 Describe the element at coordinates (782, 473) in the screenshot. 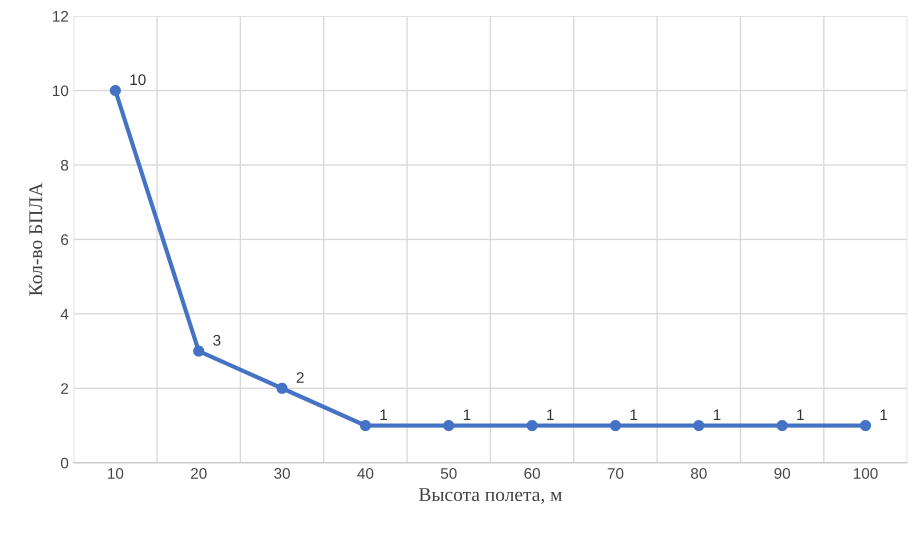

I see `x-tick-label: 90` at that location.